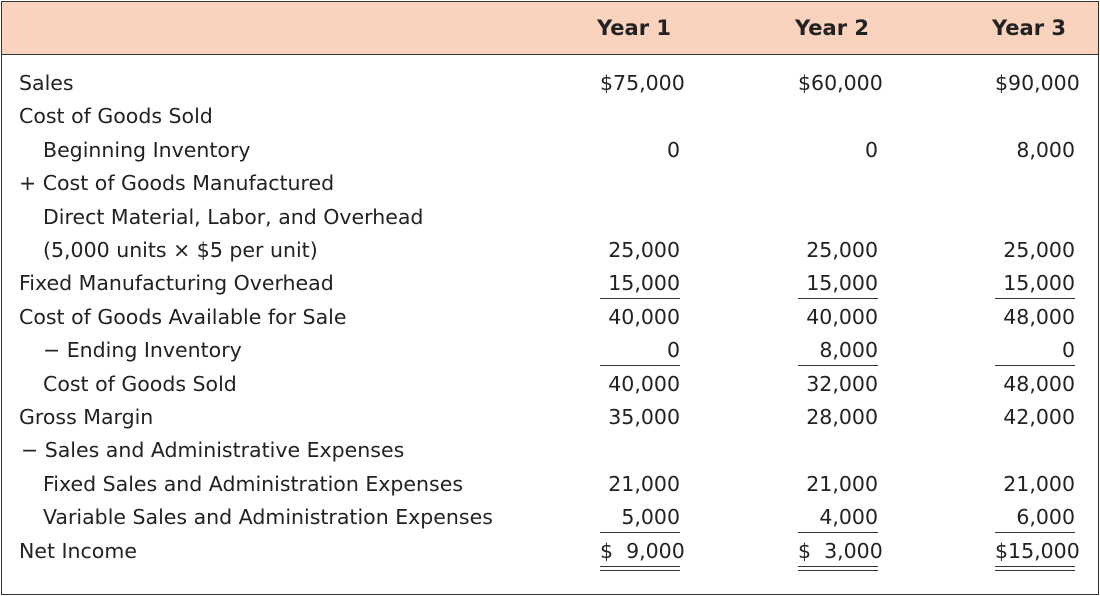 The image size is (1100, 596). What do you see at coordinates (233, 216) in the screenshot?
I see `row-label: Direct Material, Labor, and Overhead` at bounding box center [233, 216].